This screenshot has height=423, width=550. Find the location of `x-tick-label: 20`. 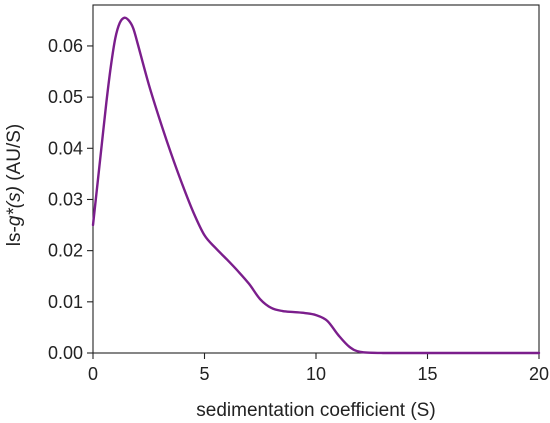

x-tick-label: 20 is located at coordinates (539, 374).